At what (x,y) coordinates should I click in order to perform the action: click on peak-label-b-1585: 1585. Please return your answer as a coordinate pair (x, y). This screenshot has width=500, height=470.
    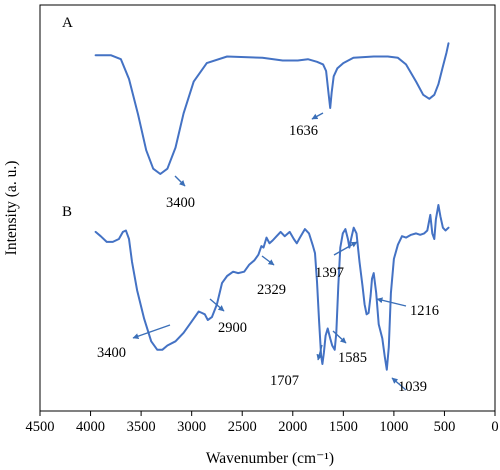
    Looking at the image, I should click on (352, 358).